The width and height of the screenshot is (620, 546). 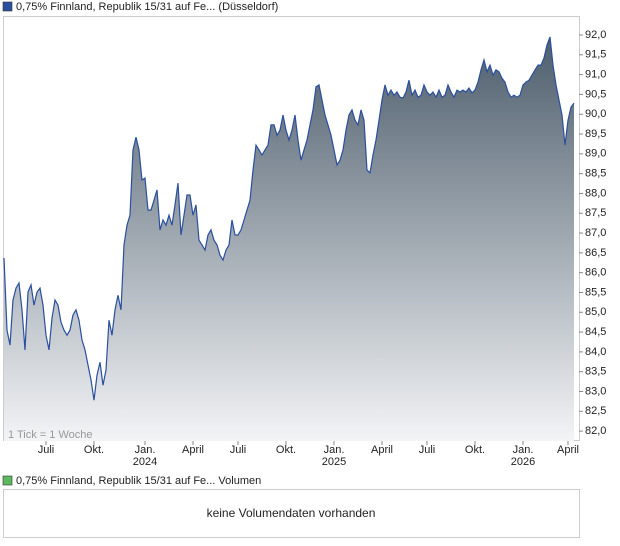 I want to click on volume-frame, so click(x=291, y=513).